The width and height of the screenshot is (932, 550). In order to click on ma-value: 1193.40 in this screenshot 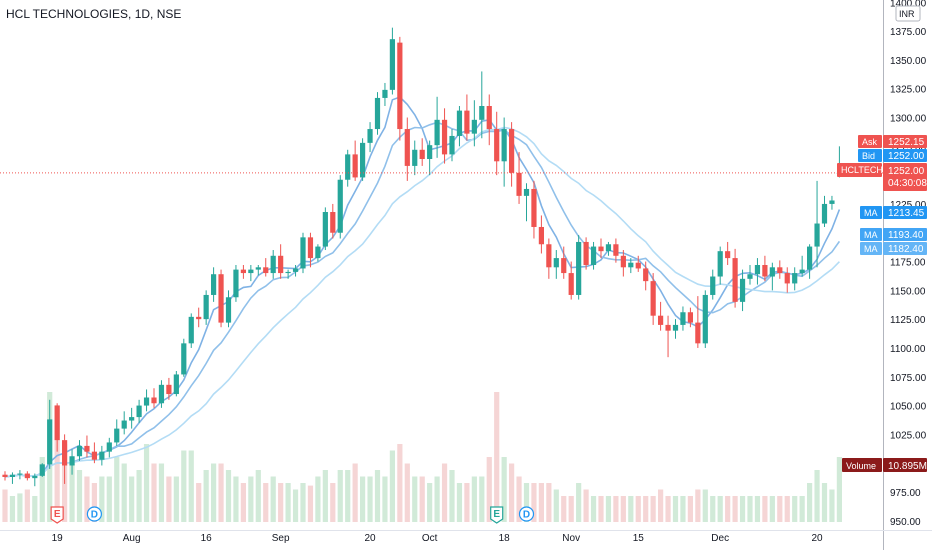, I will do `click(906, 235)`.